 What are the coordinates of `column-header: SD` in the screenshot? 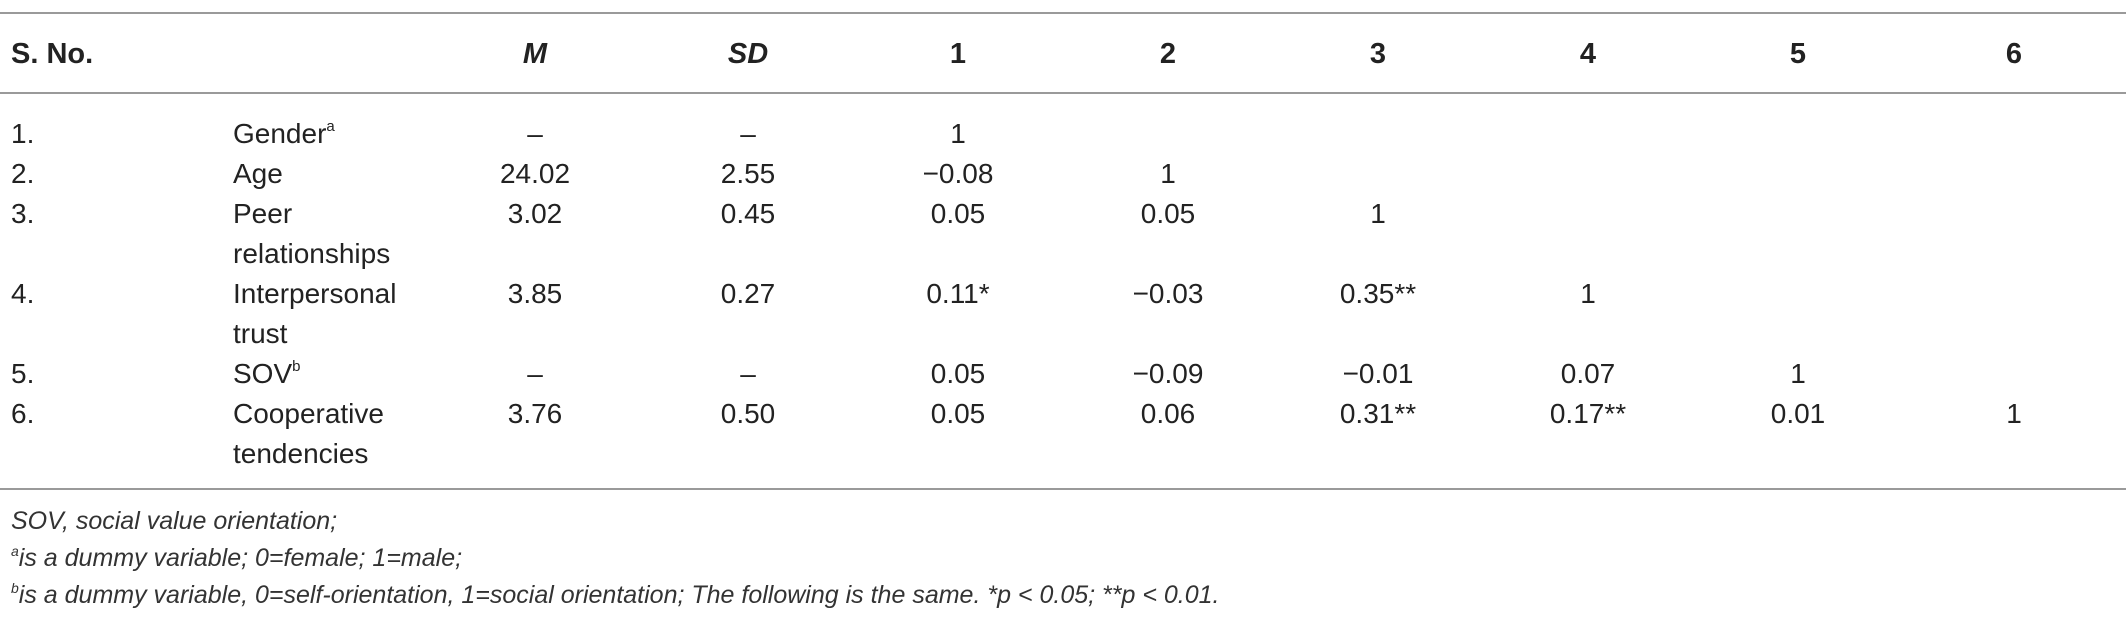 It's located at (748, 54).